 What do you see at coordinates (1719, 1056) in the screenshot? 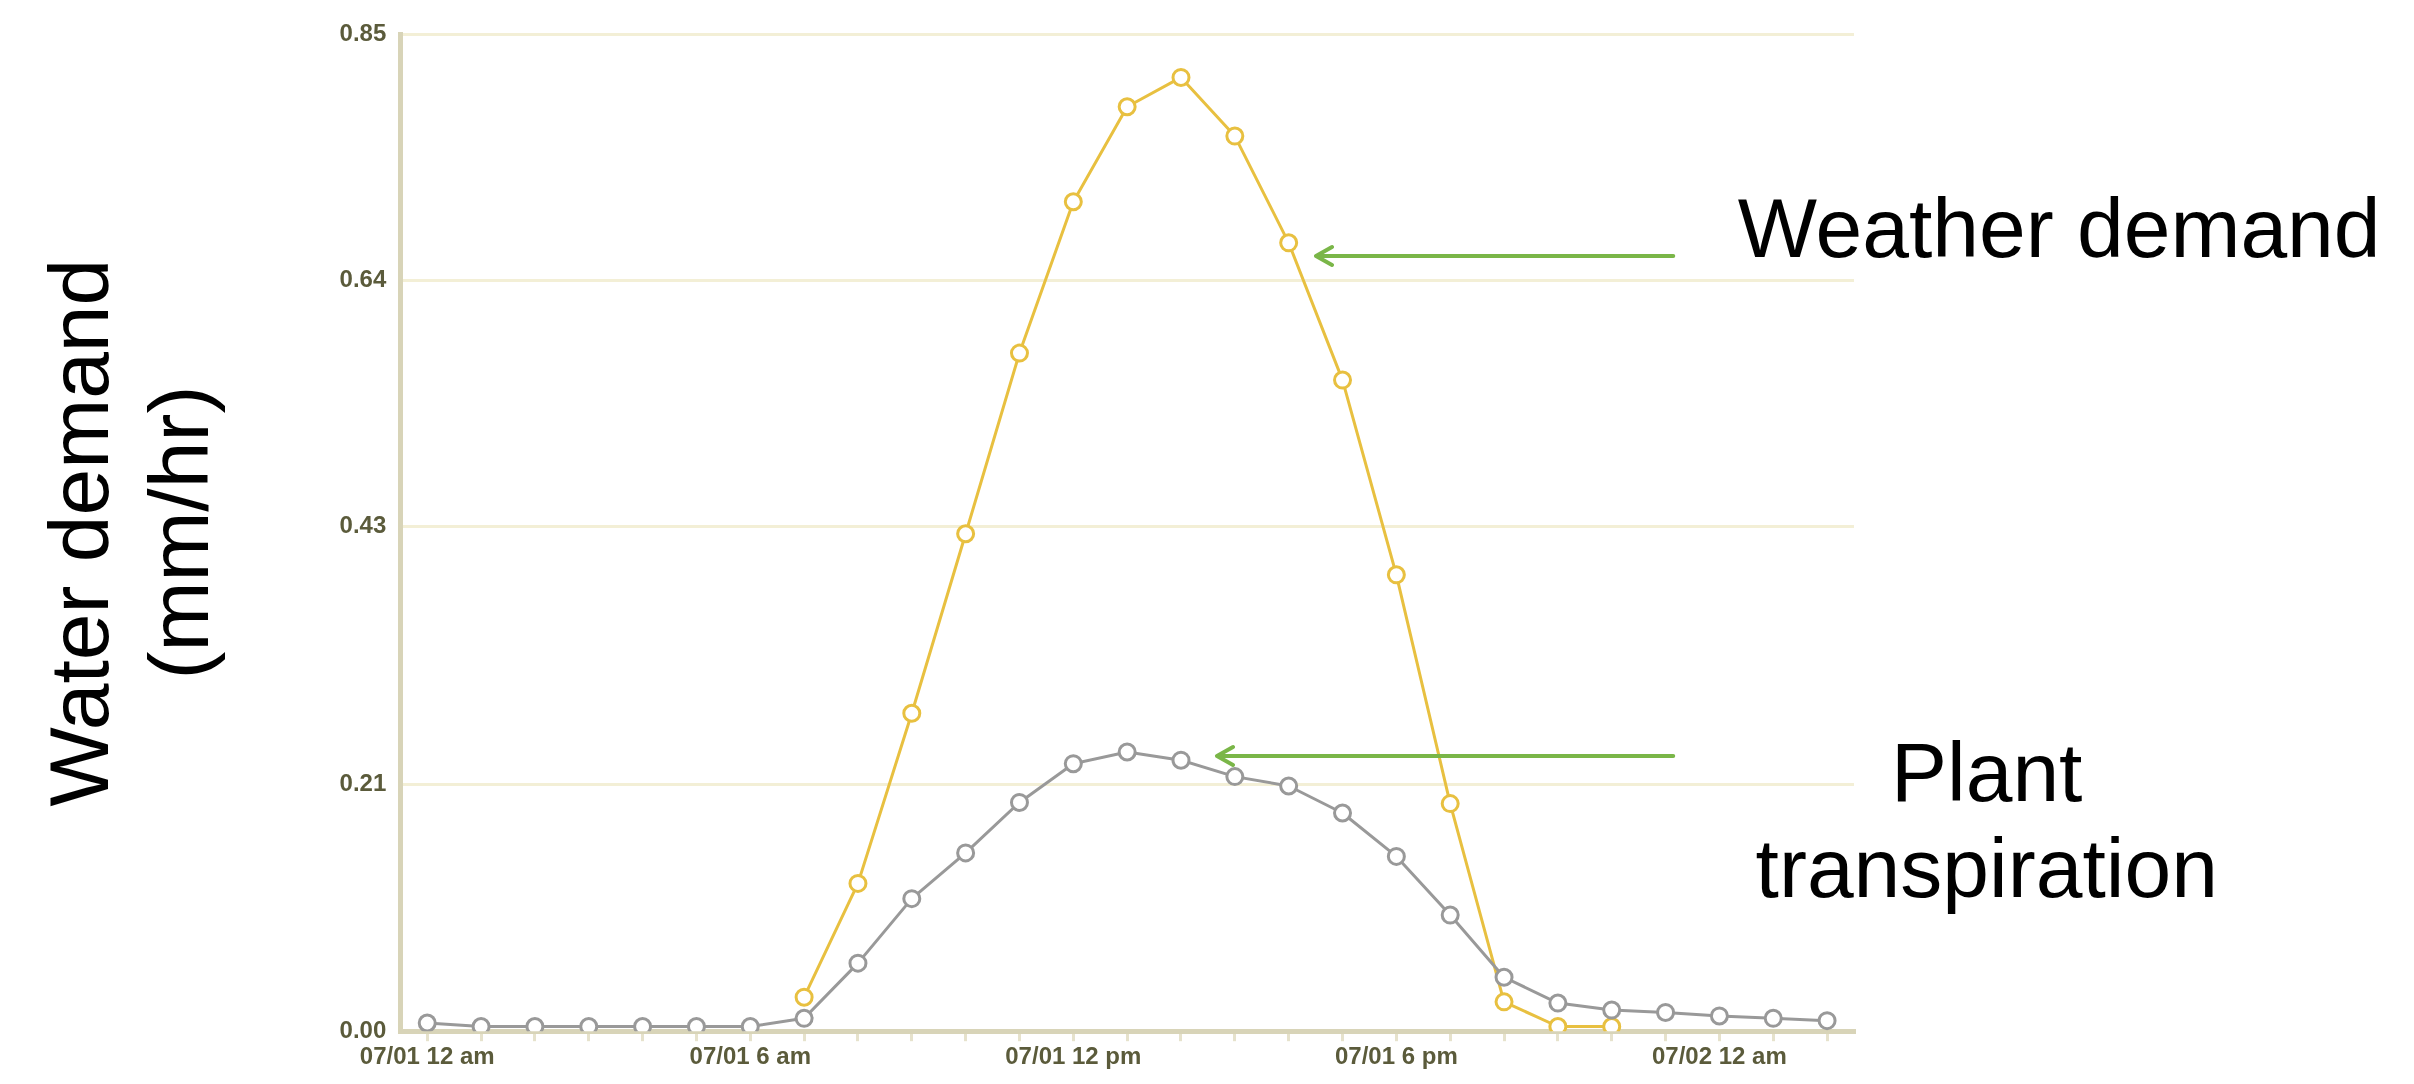
I see `x-tick-label: 07/02 12 am` at bounding box center [1719, 1056].